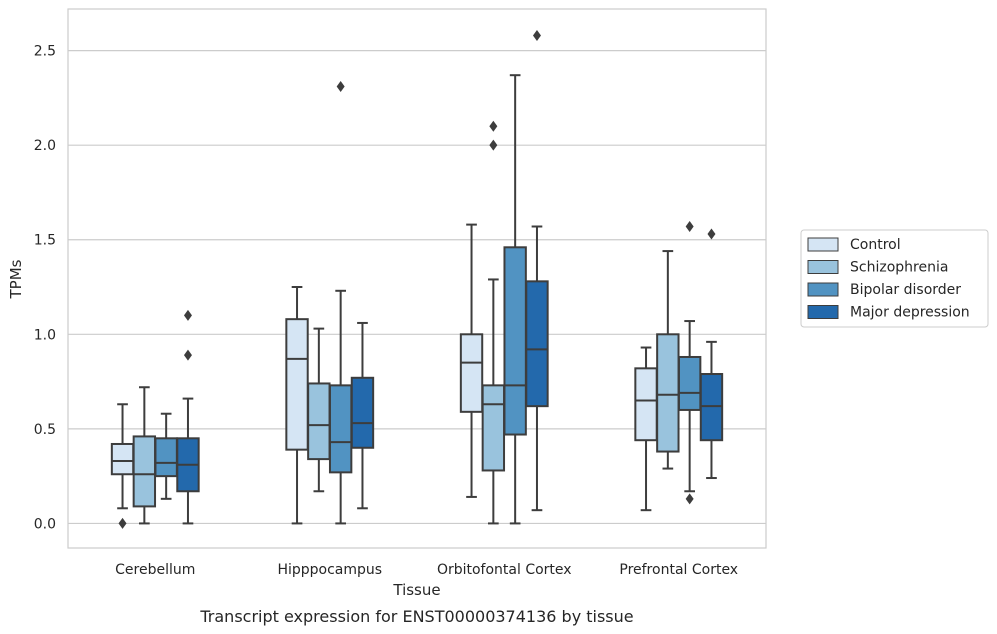 This screenshot has width=997, height=634. What do you see at coordinates (678, 570) in the screenshot?
I see `x-tick-label: Prefrontal Cortex` at bounding box center [678, 570].